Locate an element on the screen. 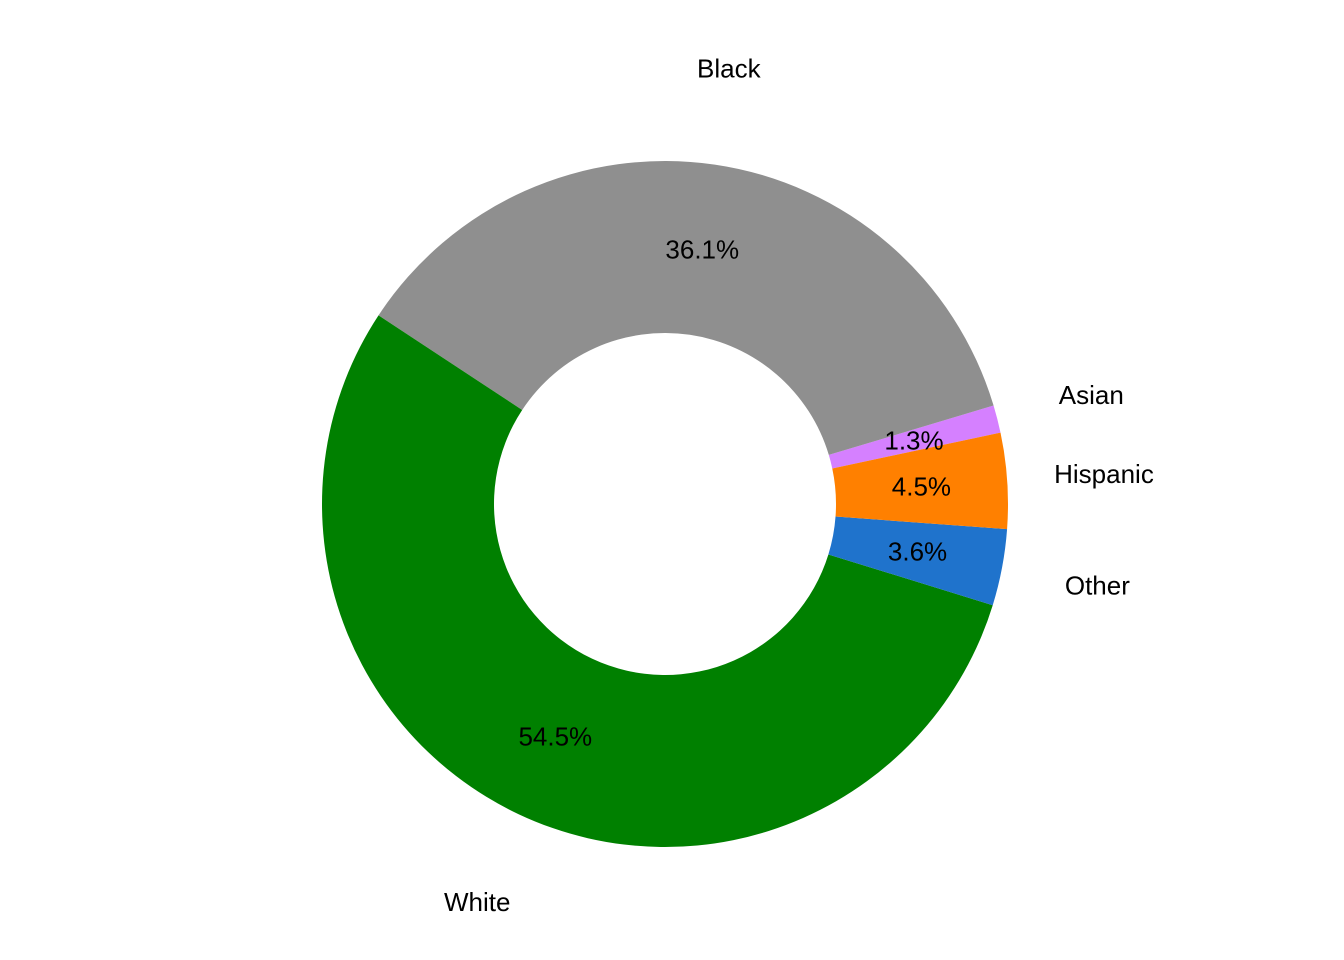 The width and height of the screenshot is (1344, 960). value-label-other: 3.6% is located at coordinates (917, 552).